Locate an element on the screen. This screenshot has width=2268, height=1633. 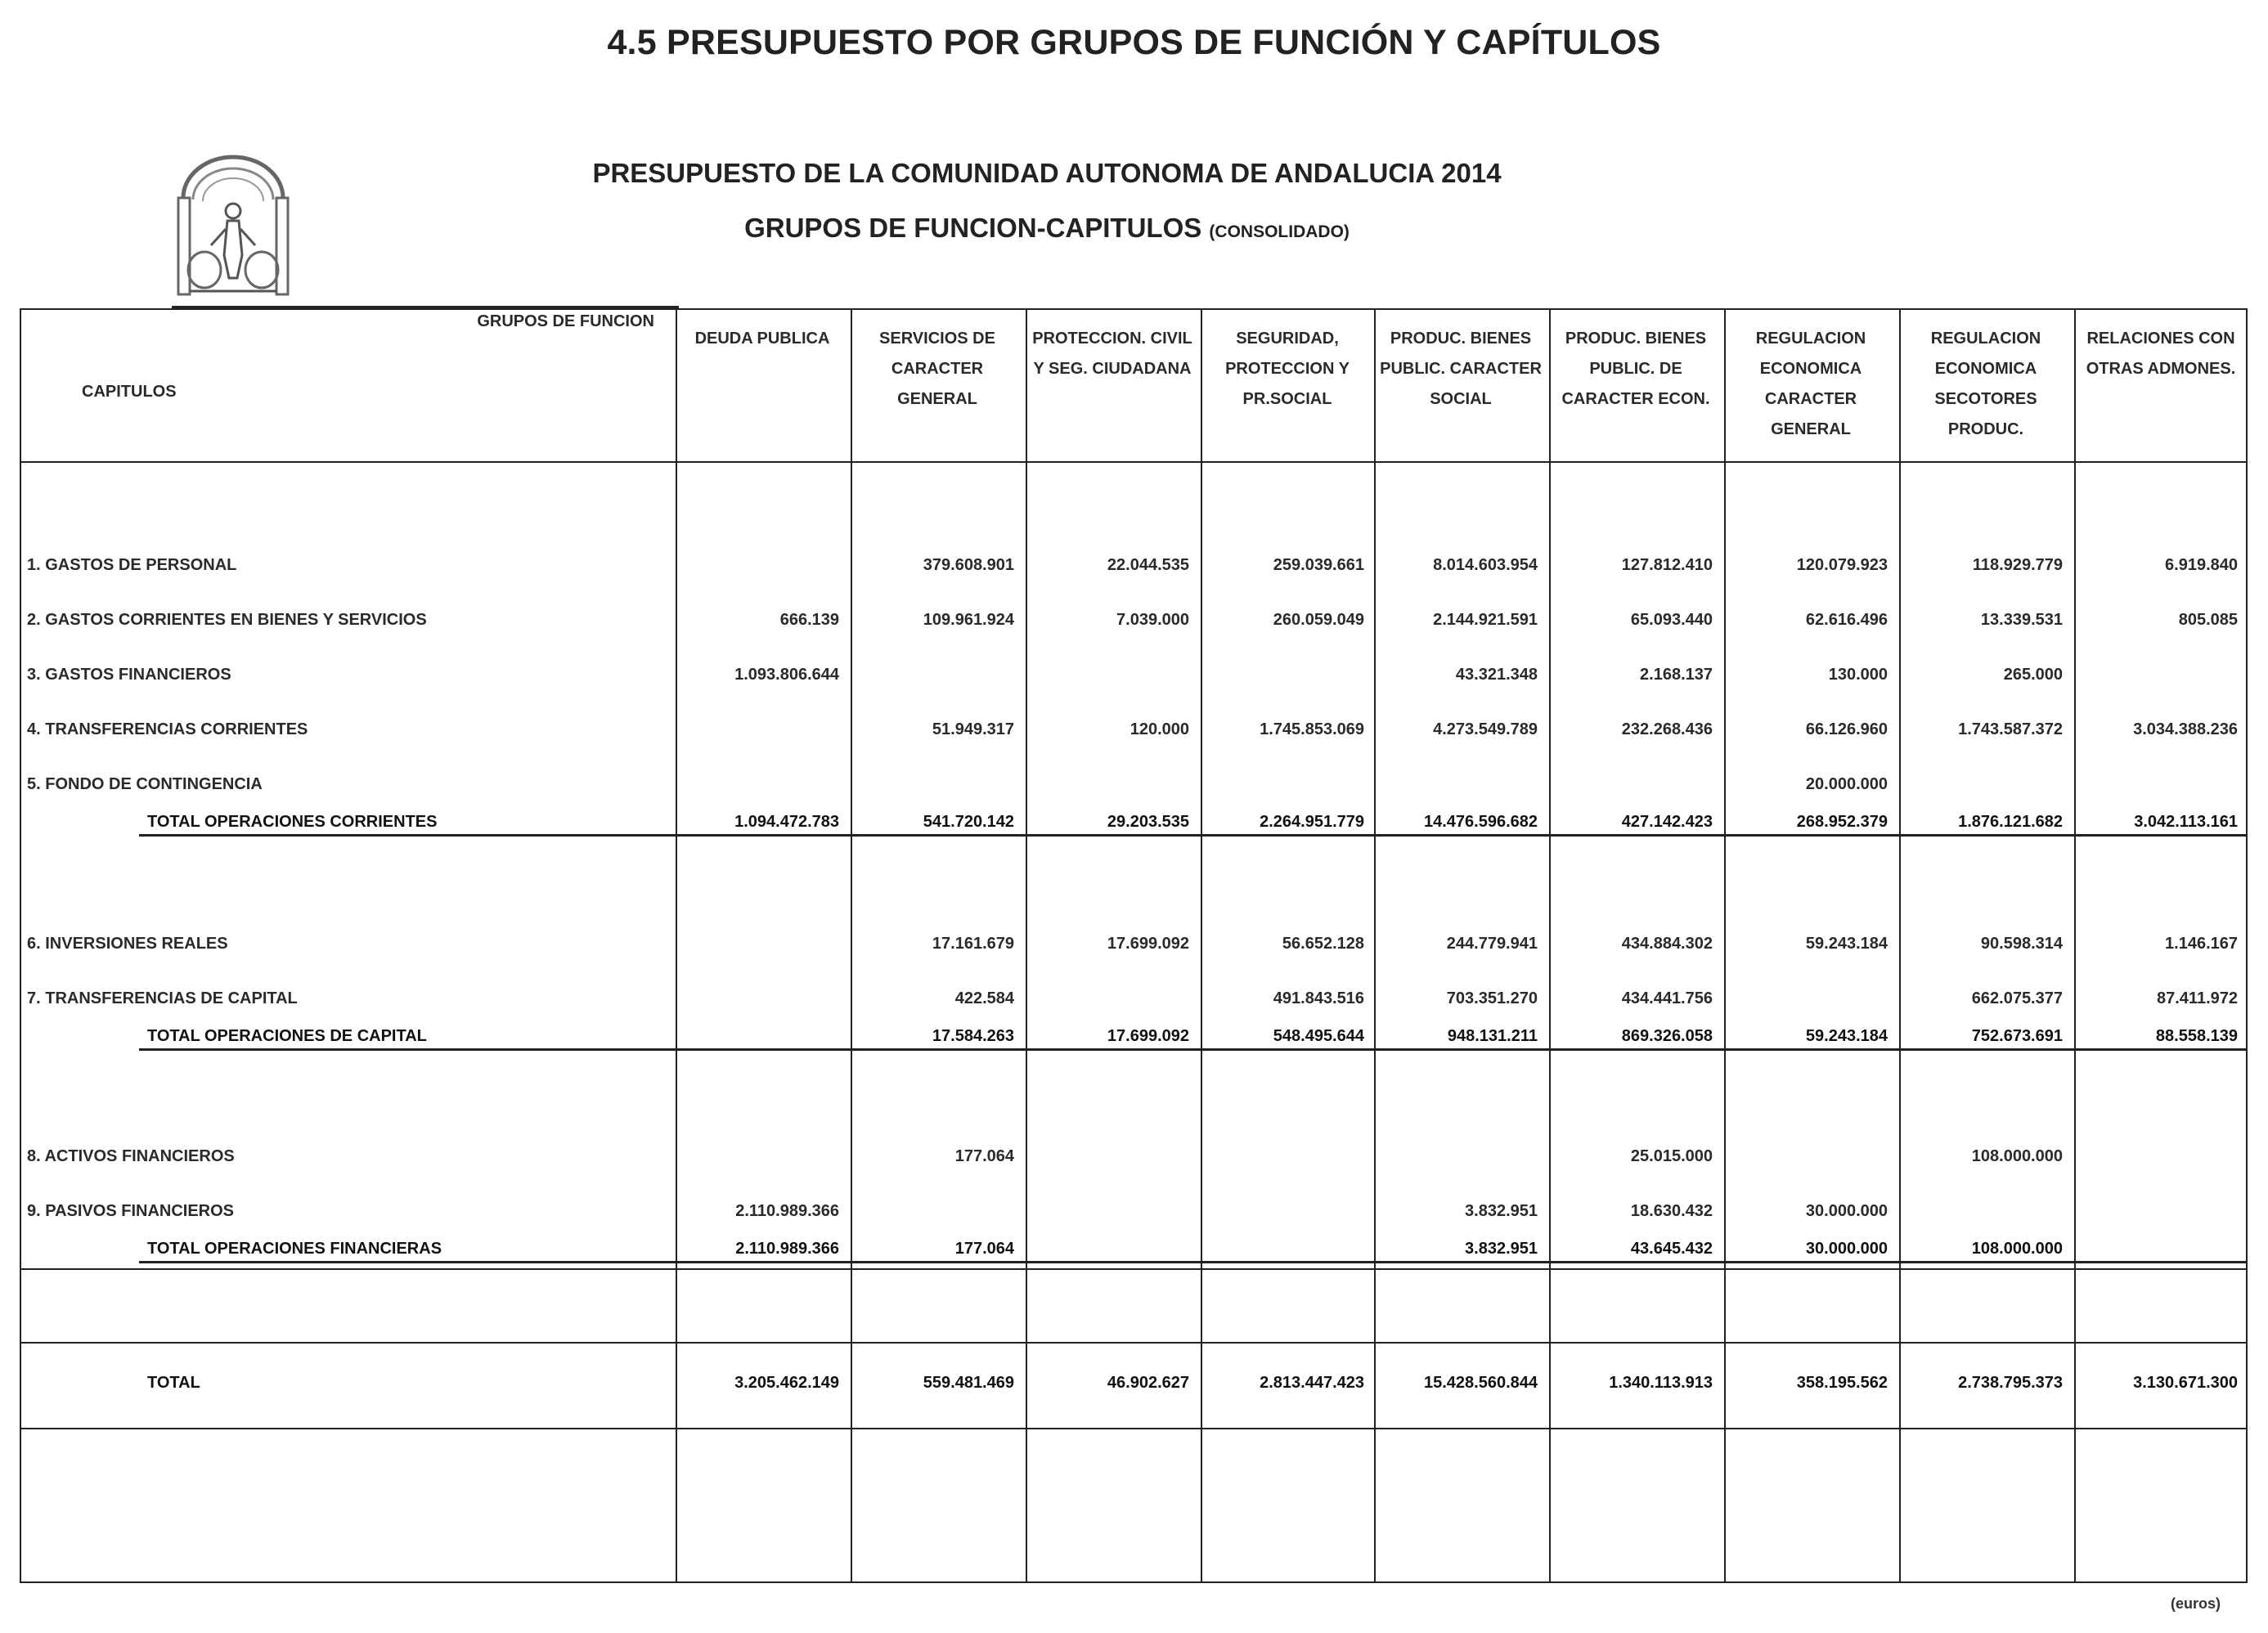
value-cell: 43.321.348 is located at coordinates (1496, 675).